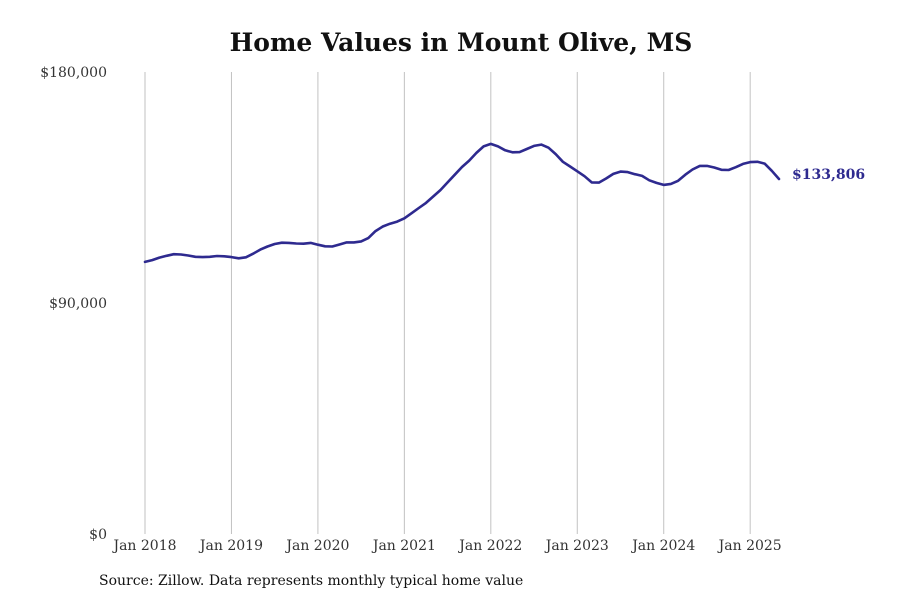 The height and width of the screenshot is (600, 900). I want to click on end-value-label: $133,806, so click(828, 175).